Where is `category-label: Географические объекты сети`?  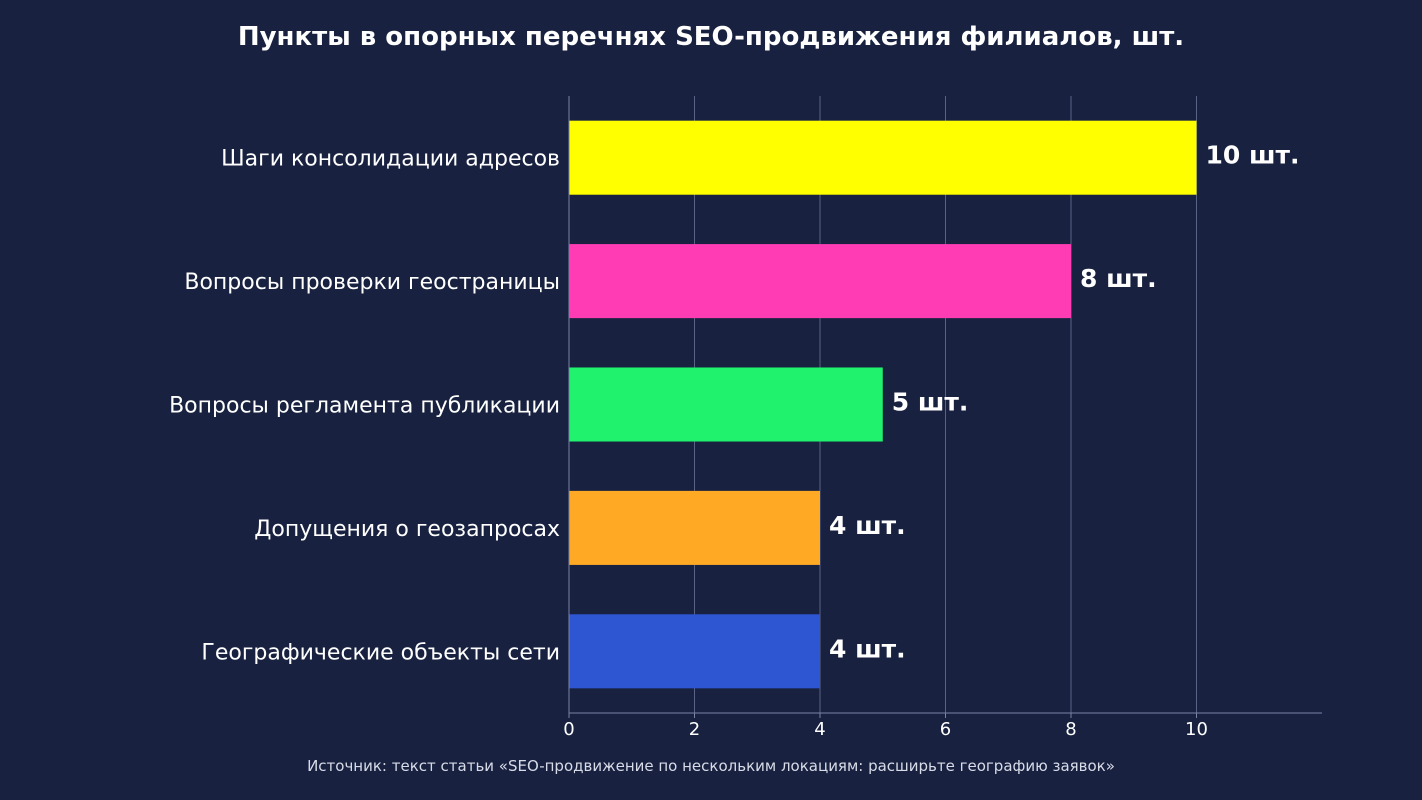 category-label: Географические объекты сети is located at coordinates (380, 652).